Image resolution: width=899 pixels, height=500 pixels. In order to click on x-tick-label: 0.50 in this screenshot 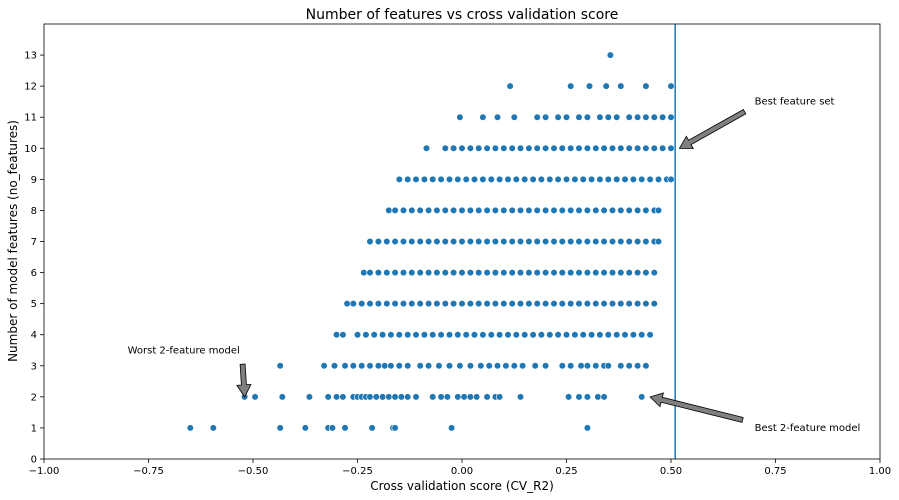, I will do `click(671, 471)`.